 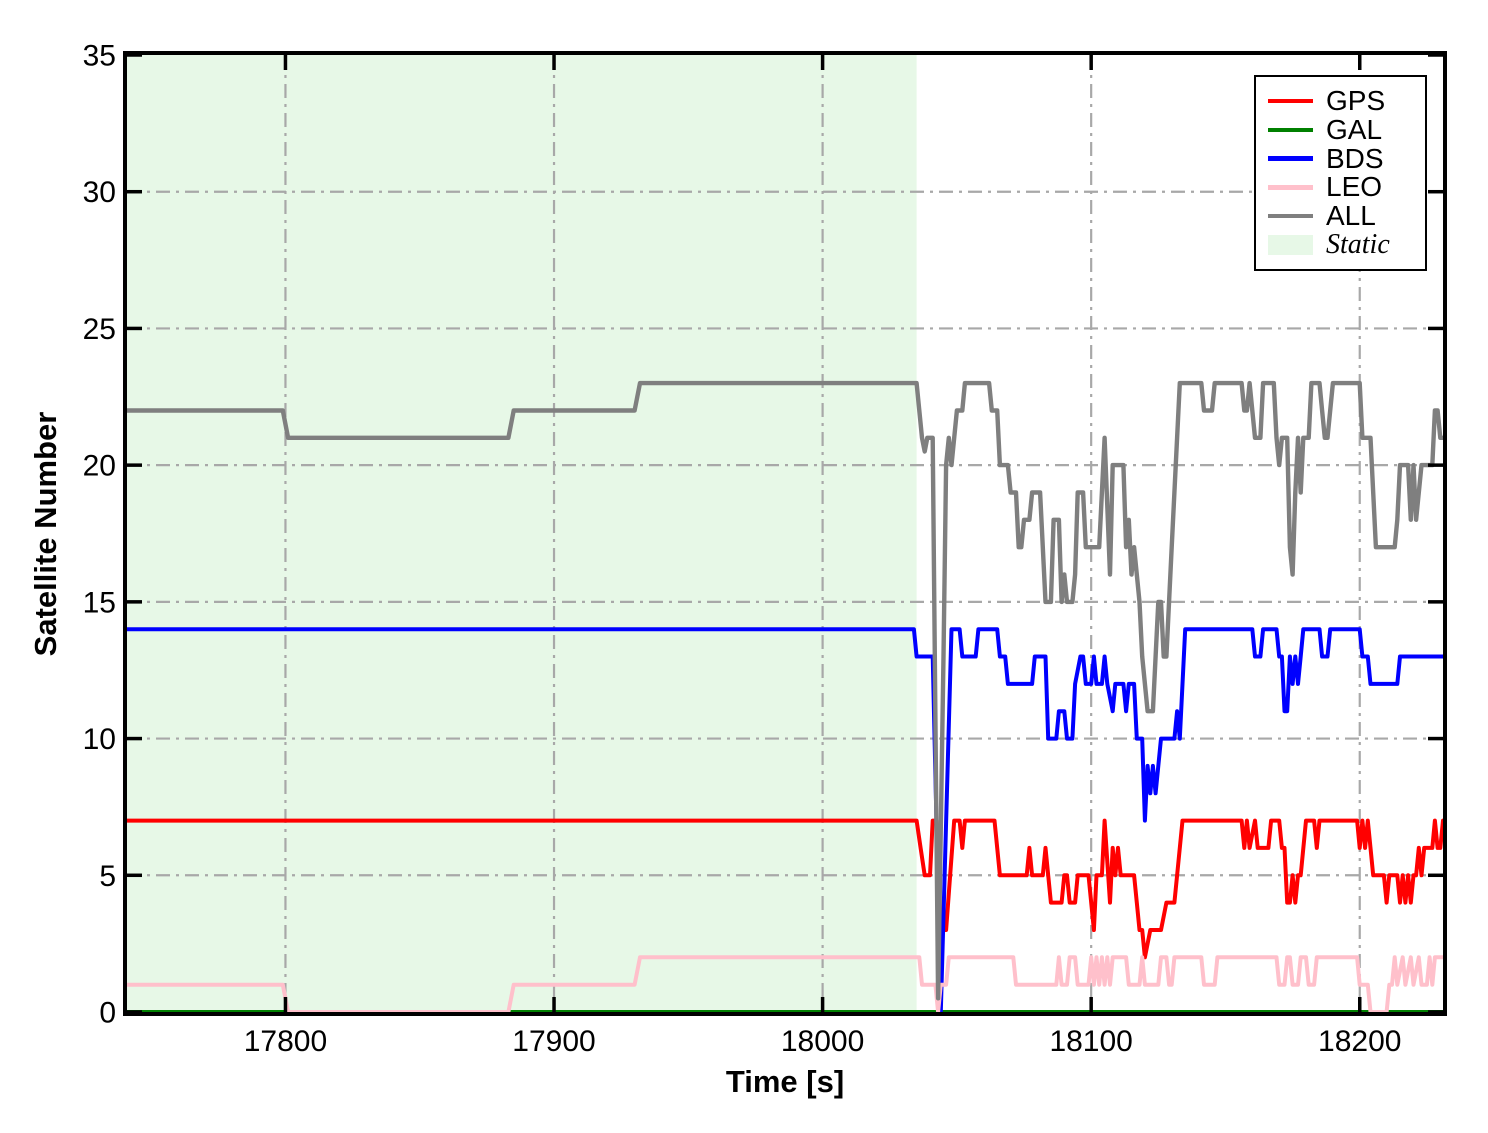 I want to click on ytick-label-25: 25, so click(x=99, y=329).